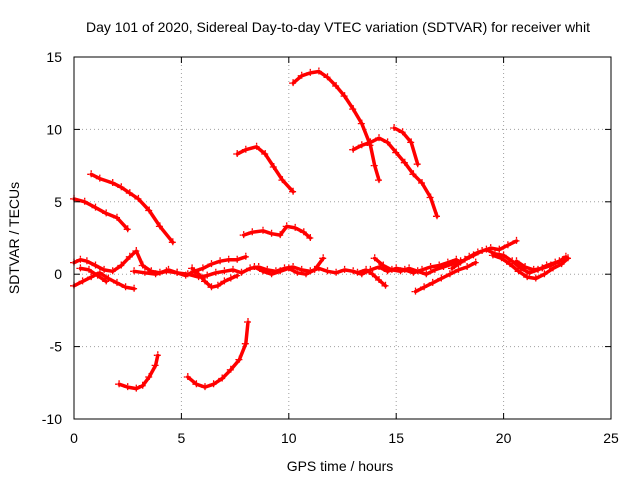 The image size is (640, 480). What do you see at coordinates (101, 214) in the screenshot?
I see `data-series-s1` at bounding box center [101, 214].